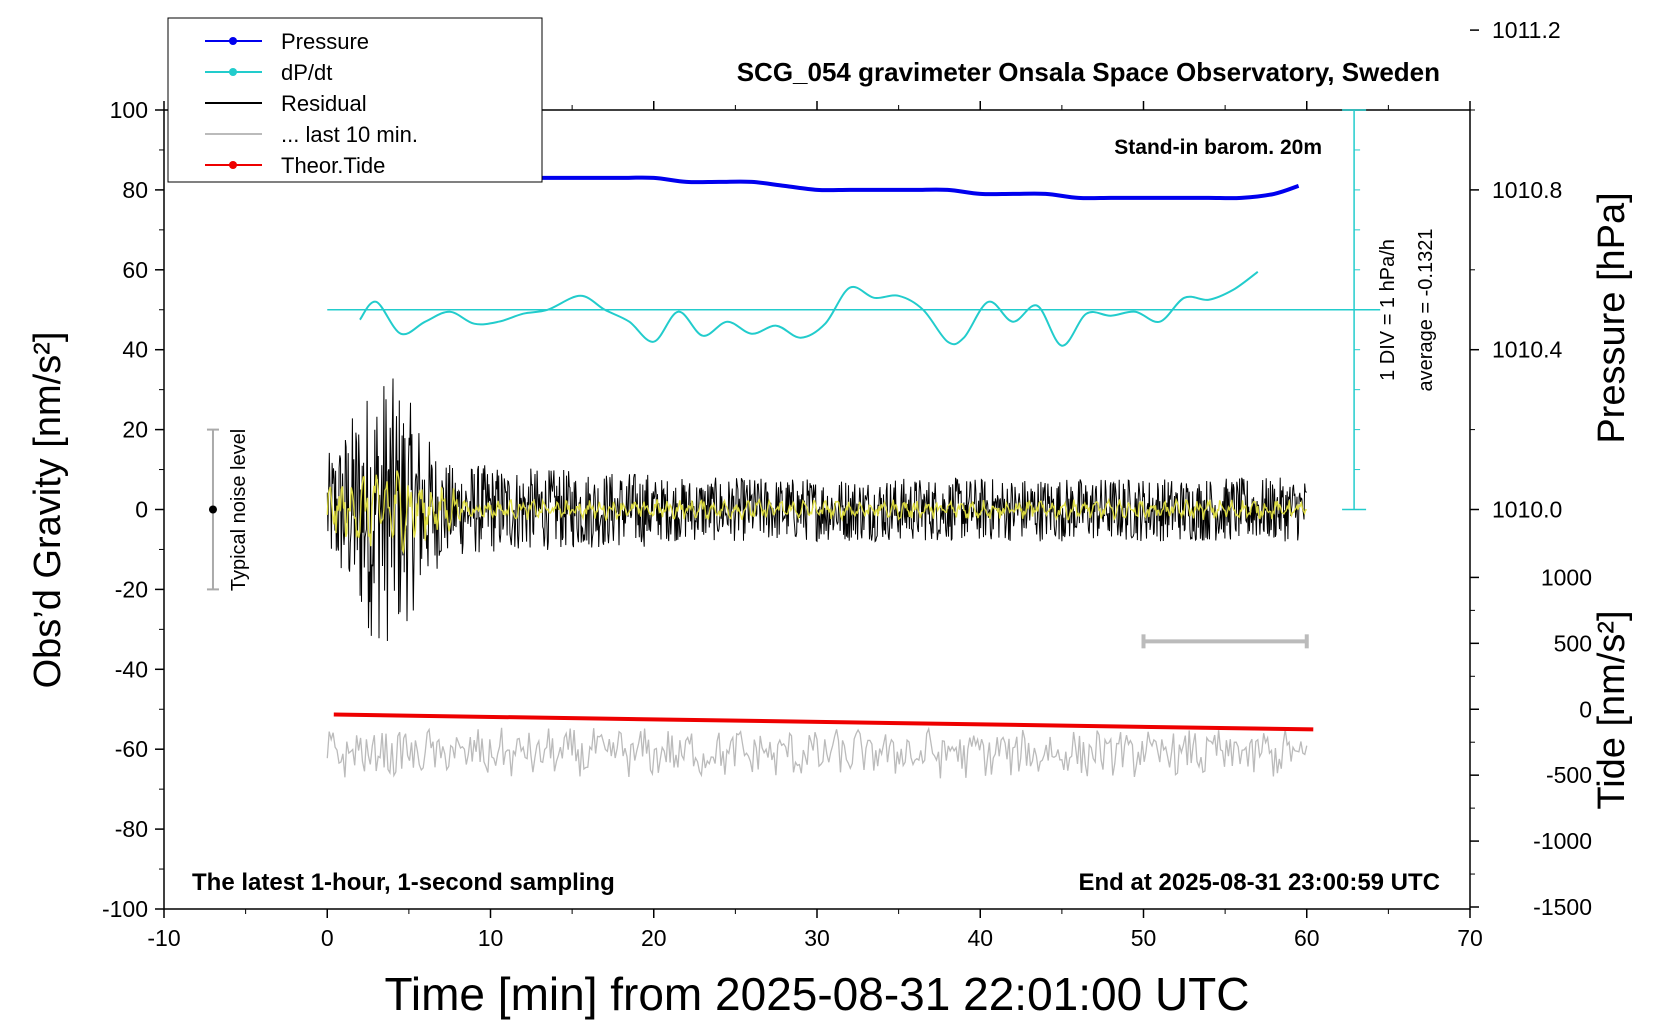 The height and width of the screenshot is (1020, 1660). Describe the element at coordinates (48, 510) in the screenshot. I see `y-axis-label-left: Obs’d Gravity [nm/s²]` at that location.